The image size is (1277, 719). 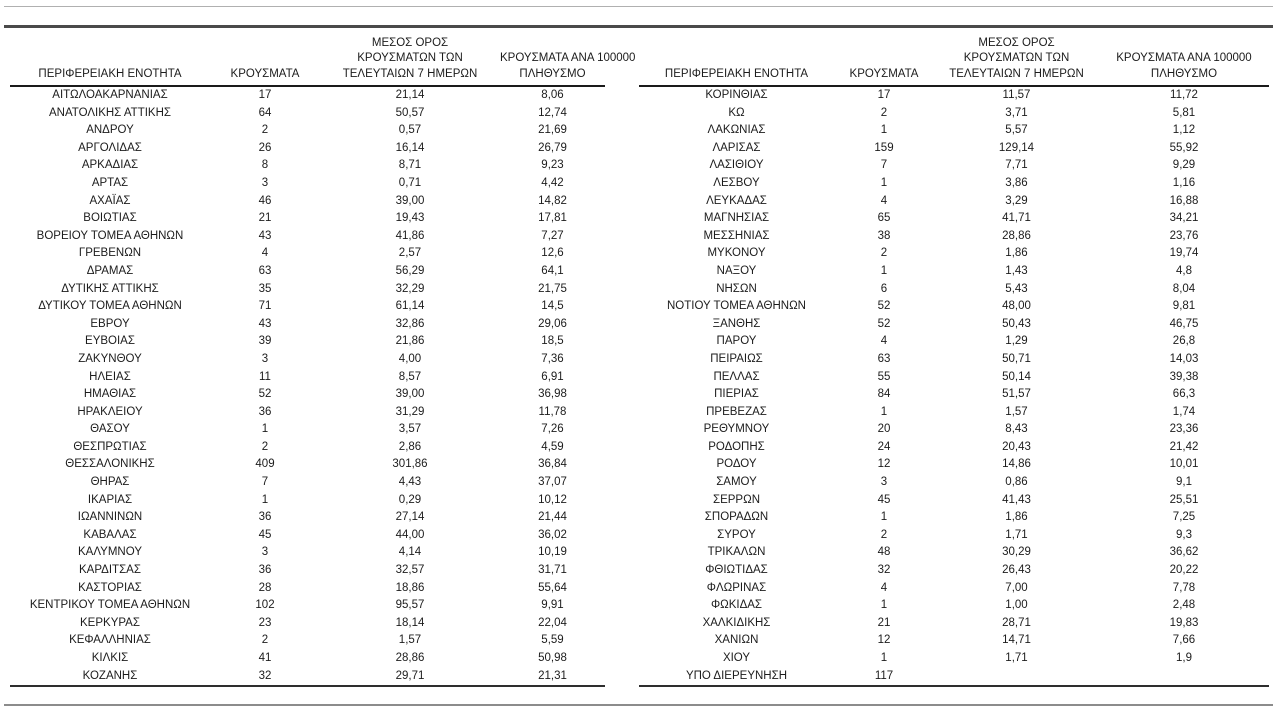 I want to click on avg7-value: 129,14, so click(x=1016, y=147).